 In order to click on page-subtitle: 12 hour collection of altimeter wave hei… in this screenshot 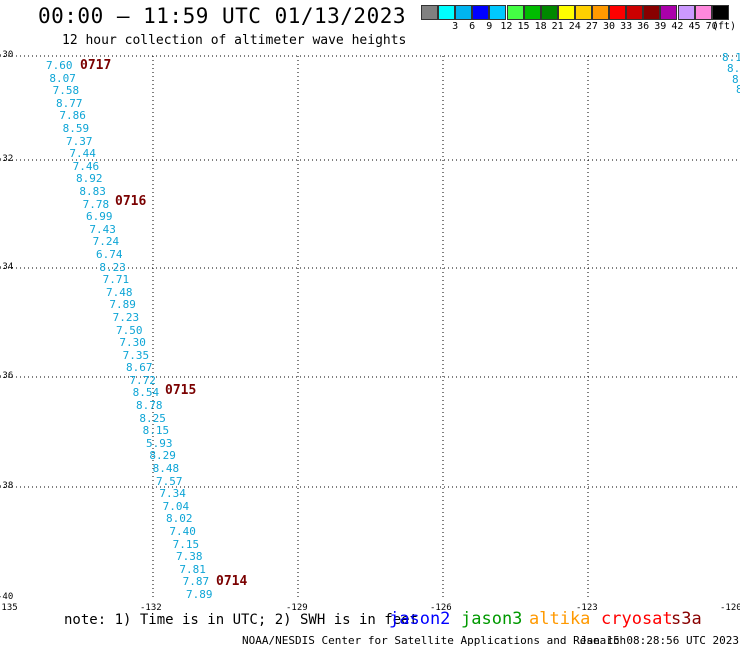, I will do `click(234, 40)`.